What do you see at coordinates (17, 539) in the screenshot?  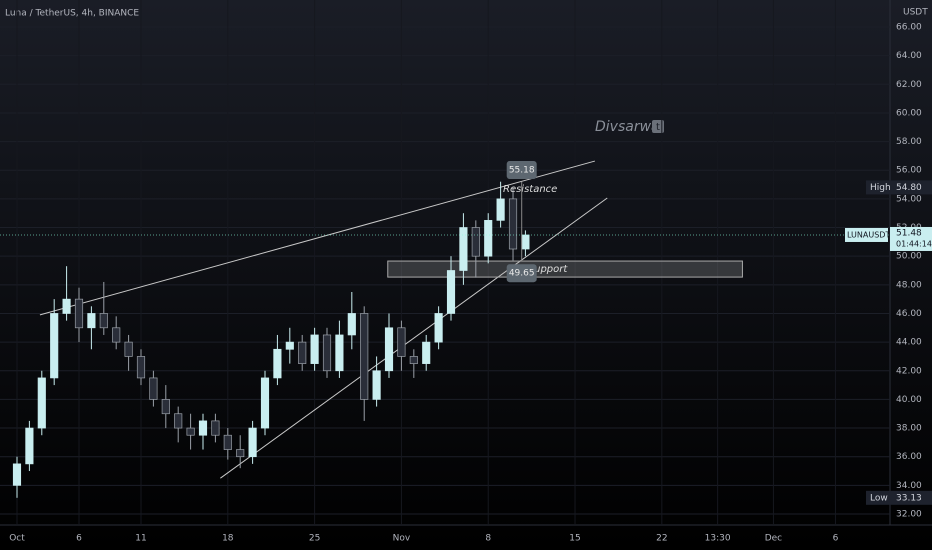 I see `x-tick-label: Oct` at bounding box center [17, 539].